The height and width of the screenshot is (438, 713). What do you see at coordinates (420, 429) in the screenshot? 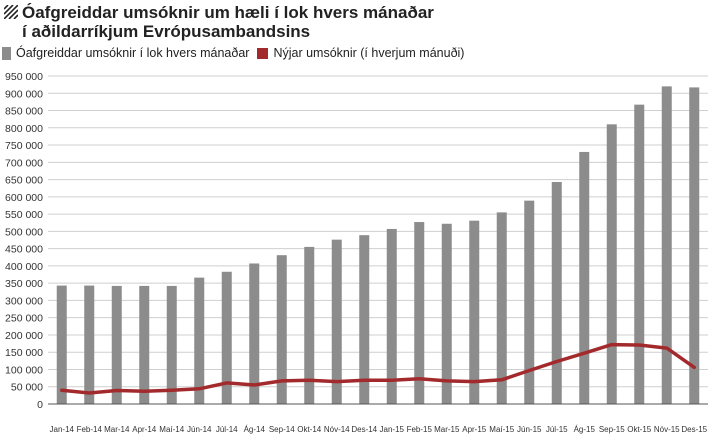
I see `x-tick-label: Feb-15` at bounding box center [420, 429].